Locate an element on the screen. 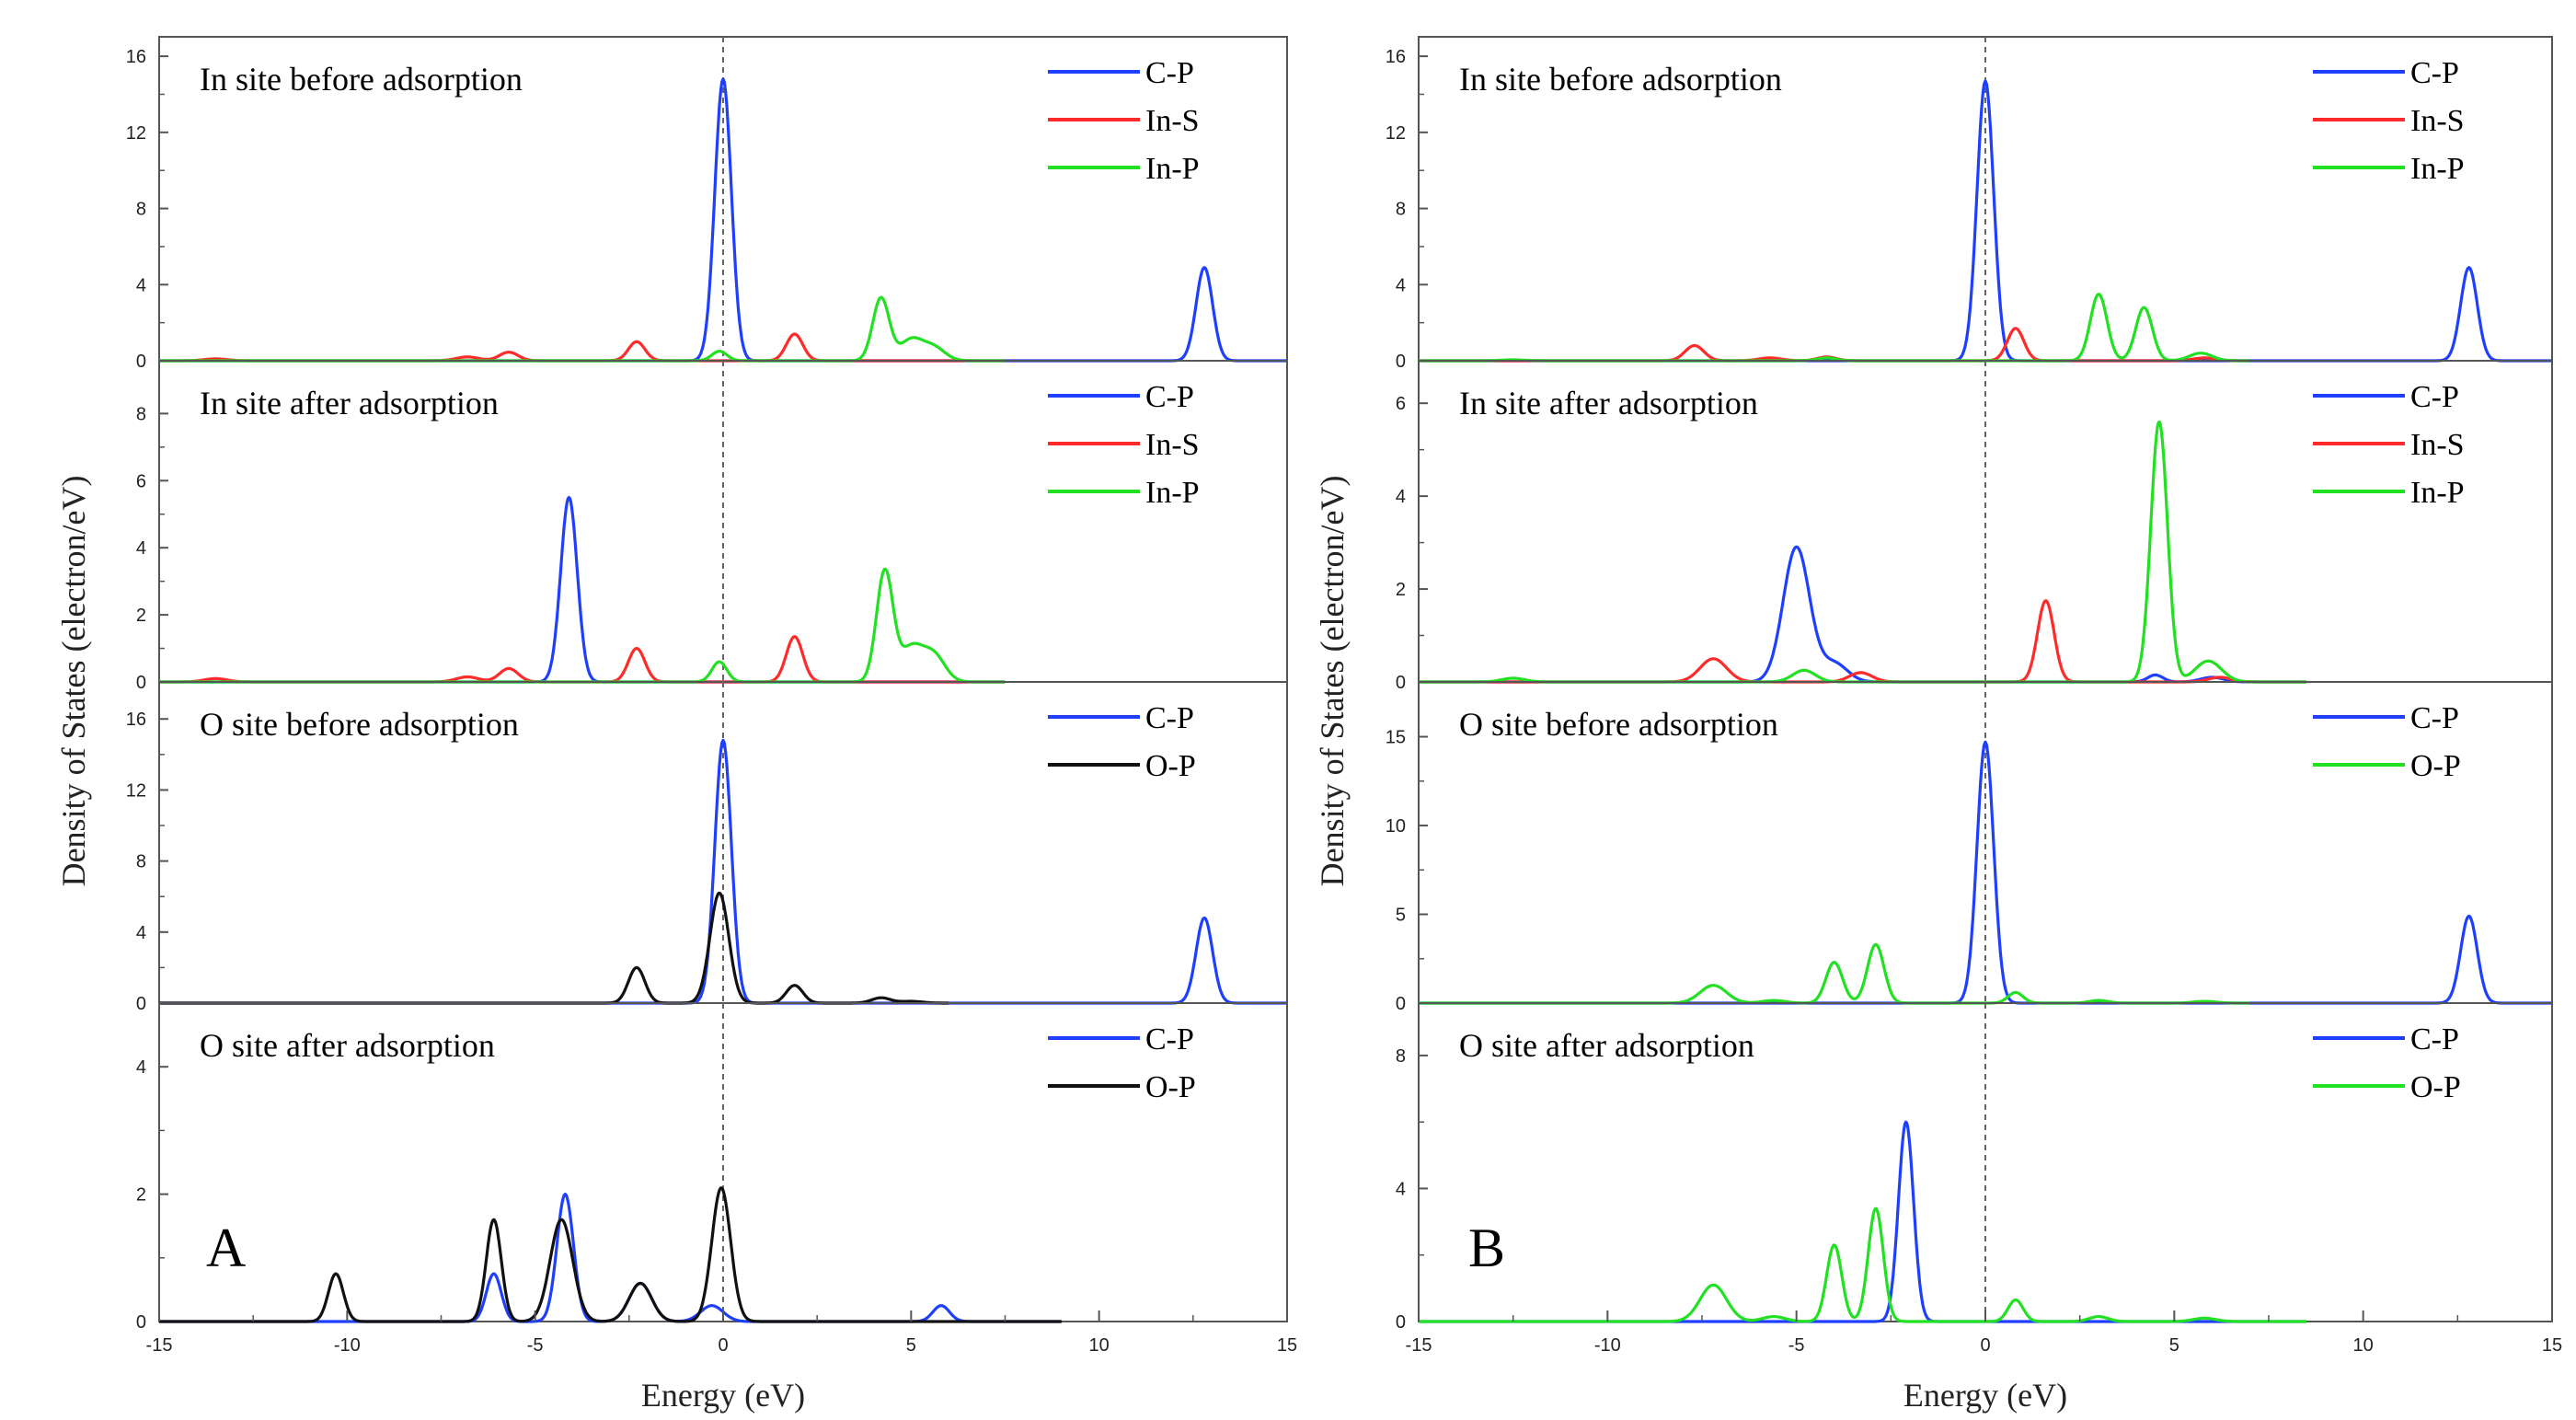  x-tick-label: 15 is located at coordinates (2552, 1345).